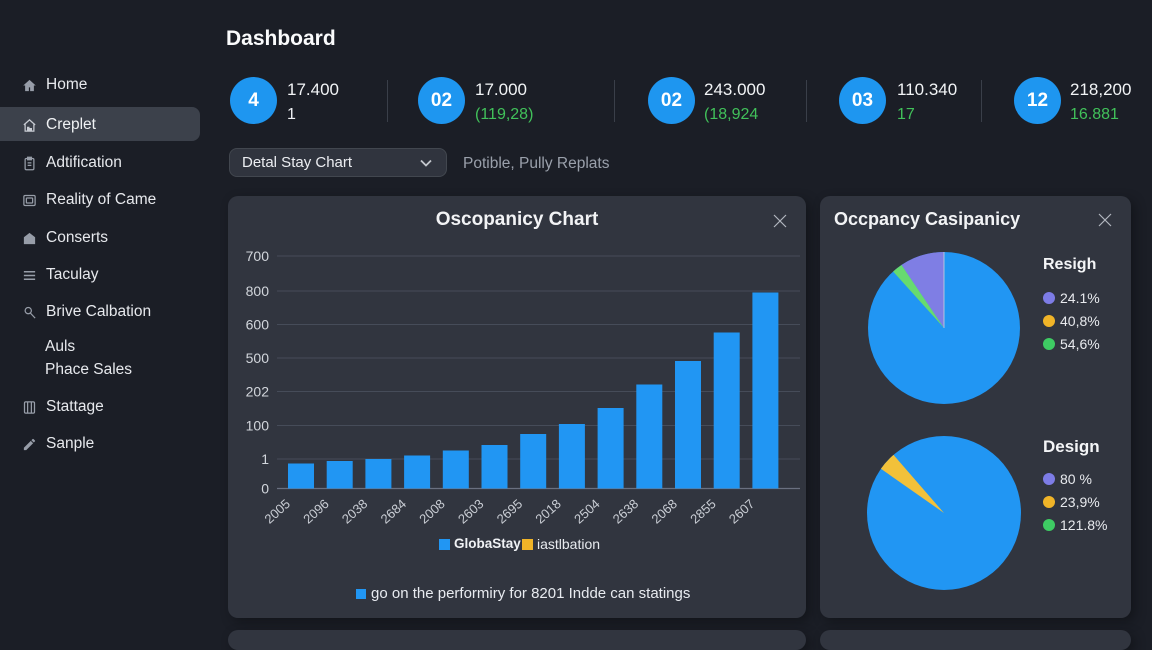 The width and height of the screenshot is (1152, 650). What do you see at coordinates (316, 511) in the screenshot?
I see `svg-text: 2096` at bounding box center [316, 511].